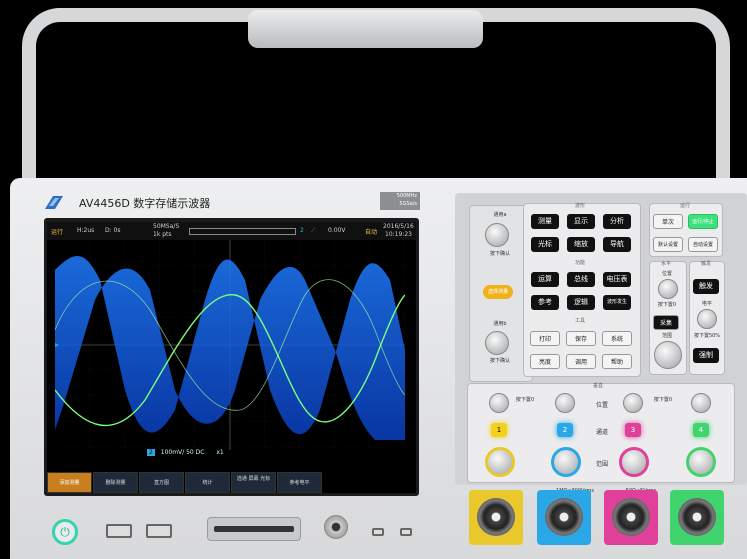  What do you see at coordinates (545, 361) in the screenshot?
I see `brightness-button: 亮度` at bounding box center [545, 361].